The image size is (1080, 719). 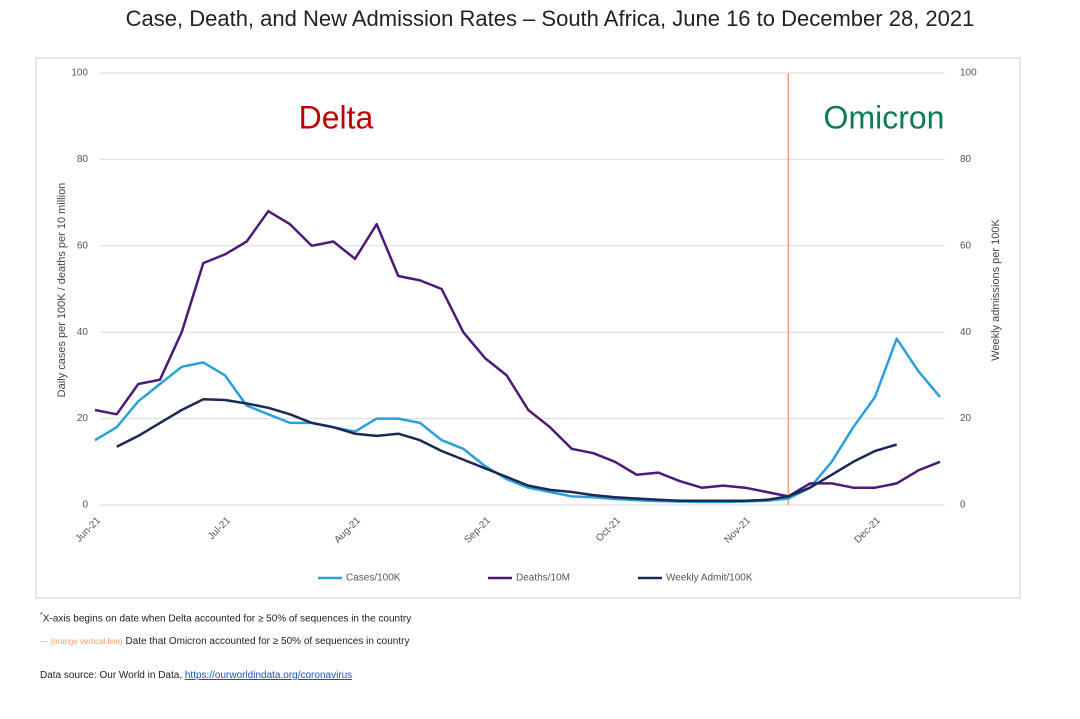 I want to click on y2-tick-label: 40, so click(x=966, y=332).